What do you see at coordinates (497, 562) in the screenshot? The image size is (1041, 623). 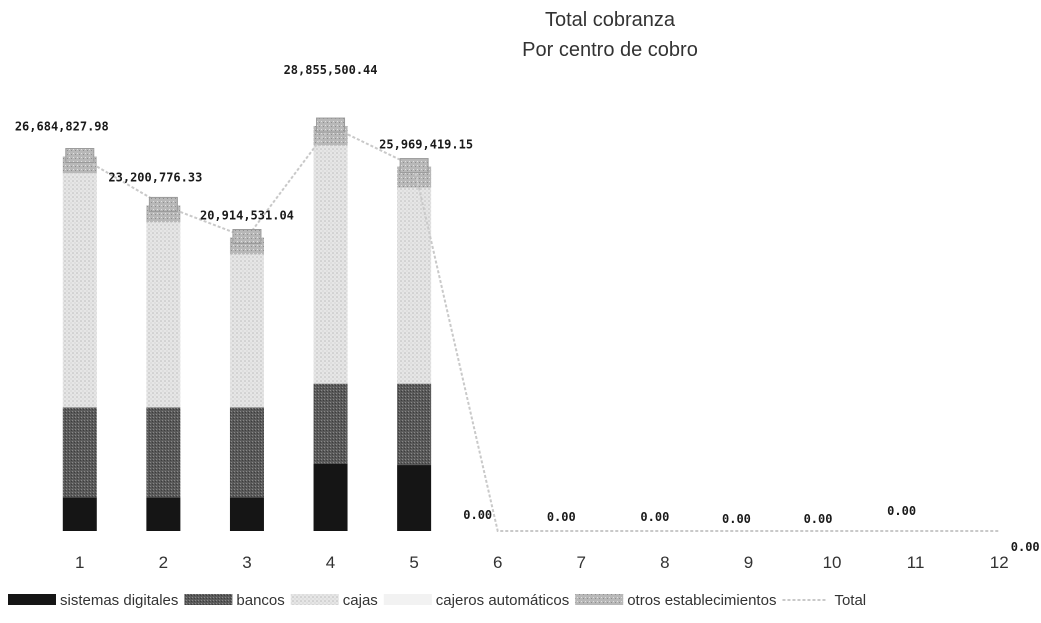 I see `x-tick-label: 6` at bounding box center [497, 562].